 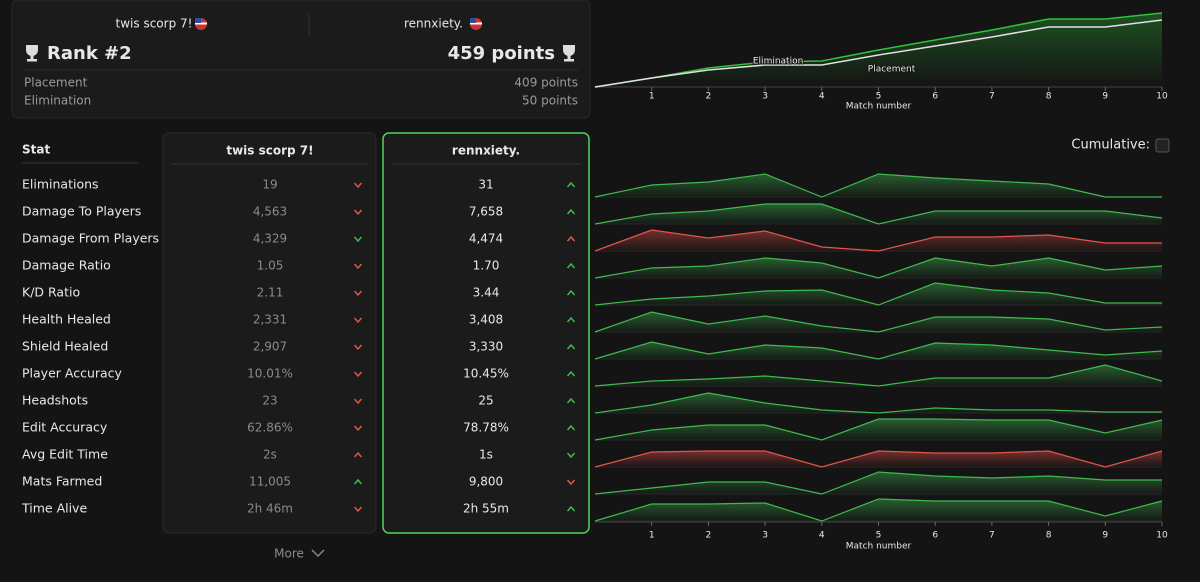 What do you see at coordinates (1049, 97) in the screenshot?
I see `x-tick-label: 8` at bounding box center [1049, 97].